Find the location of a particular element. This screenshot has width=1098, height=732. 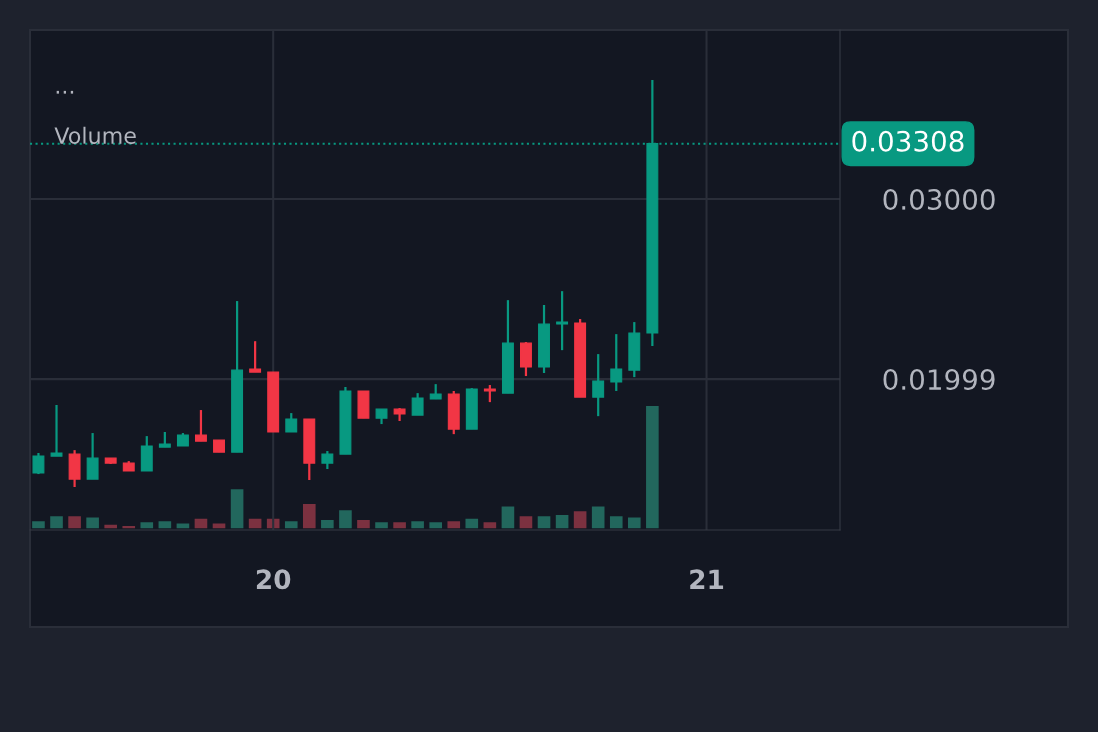

x-tick-label: 20 is located at coordinates (273, 579).